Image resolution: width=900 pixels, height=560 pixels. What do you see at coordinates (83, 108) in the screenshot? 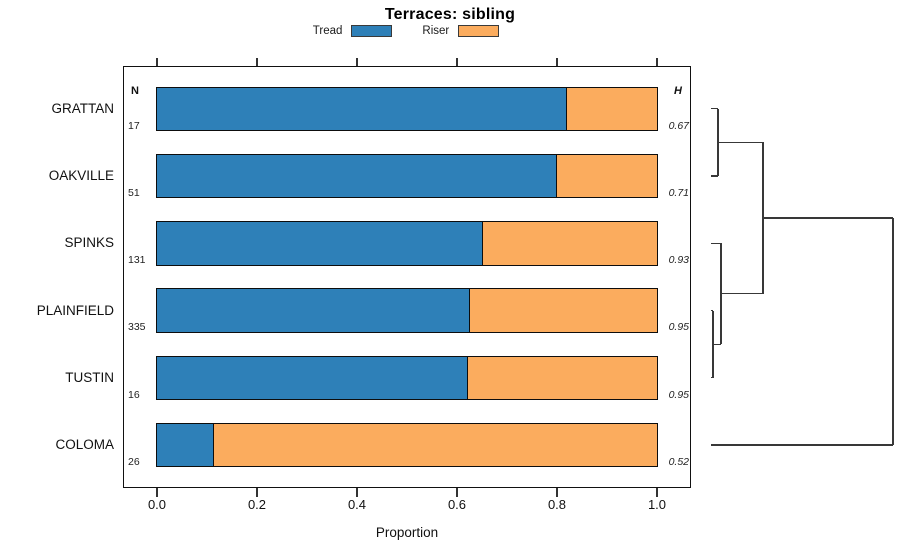
I see `category-label: GRATTAN` at bounding box center [83, 108].